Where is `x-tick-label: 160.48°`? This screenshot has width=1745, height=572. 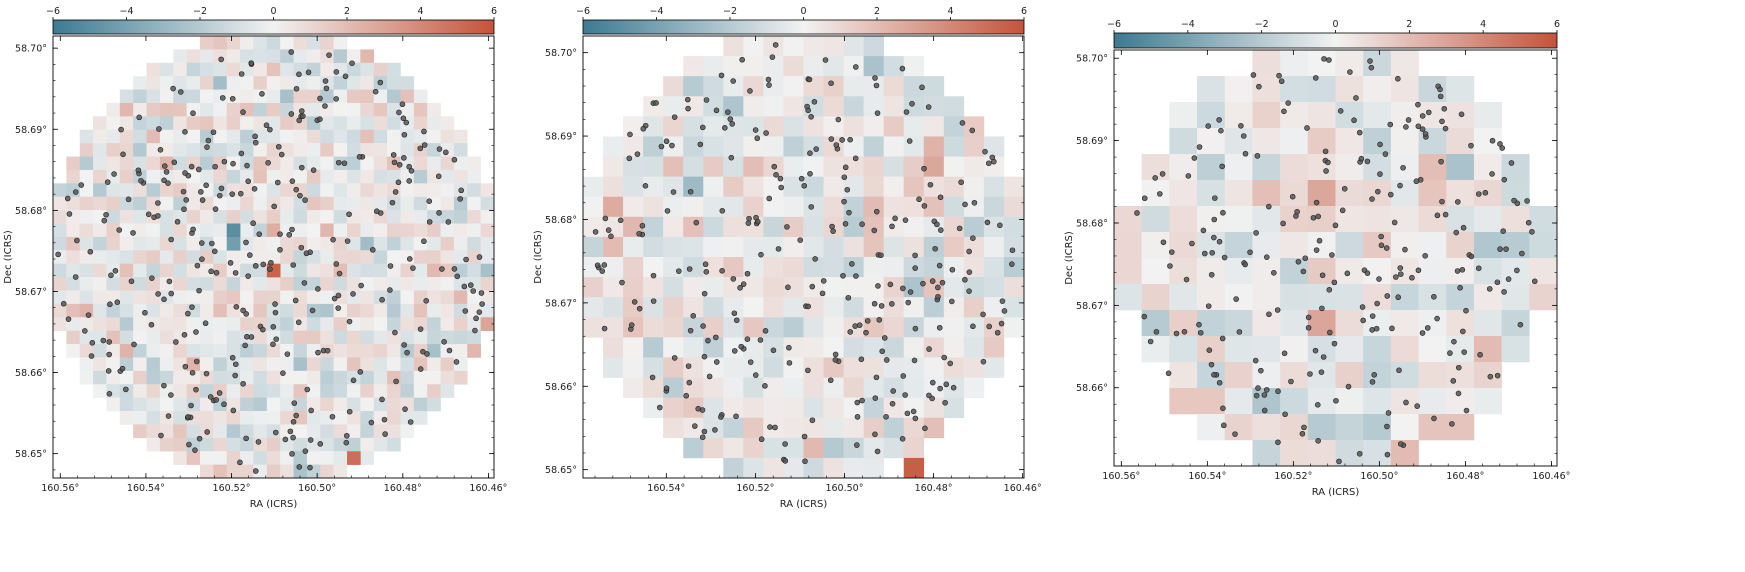 x-tick-label: 160.48° is located at coordinates (1465, 476).